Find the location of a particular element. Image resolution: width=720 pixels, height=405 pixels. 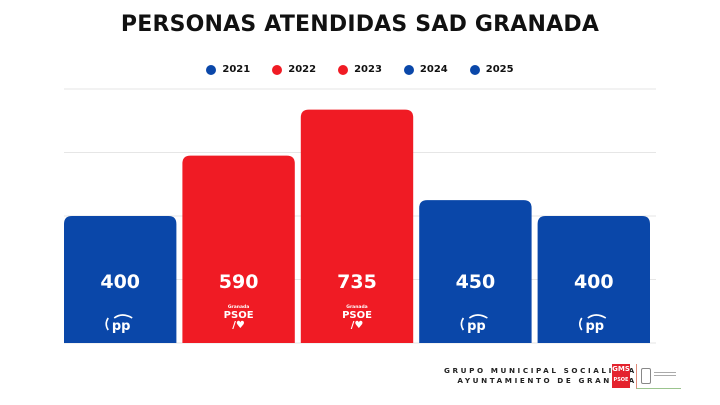

legend-item-2021: 2021 is located at coordinates (228, 69).